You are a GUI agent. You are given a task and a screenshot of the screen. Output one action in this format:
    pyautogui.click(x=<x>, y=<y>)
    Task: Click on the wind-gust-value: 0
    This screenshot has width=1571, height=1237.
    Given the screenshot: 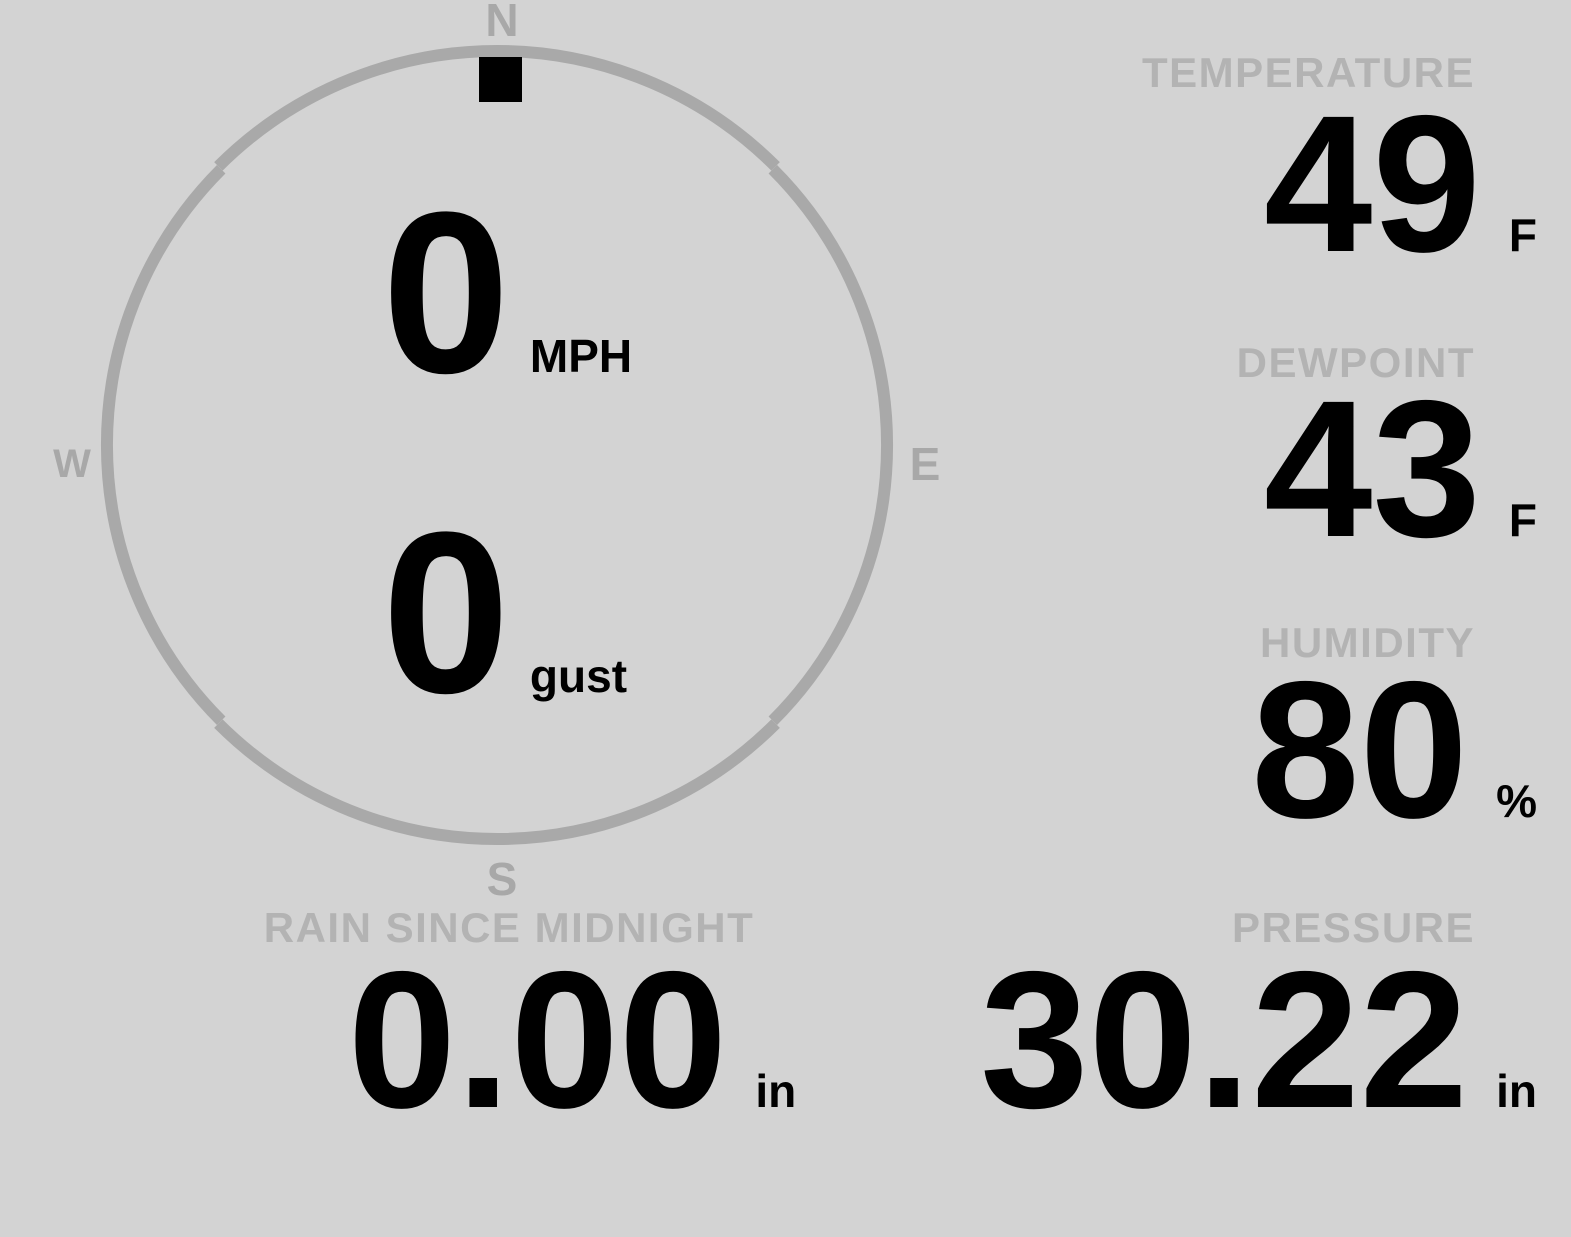 What is the action you would take?
    pyautogui.click(x=446, y=612)
    